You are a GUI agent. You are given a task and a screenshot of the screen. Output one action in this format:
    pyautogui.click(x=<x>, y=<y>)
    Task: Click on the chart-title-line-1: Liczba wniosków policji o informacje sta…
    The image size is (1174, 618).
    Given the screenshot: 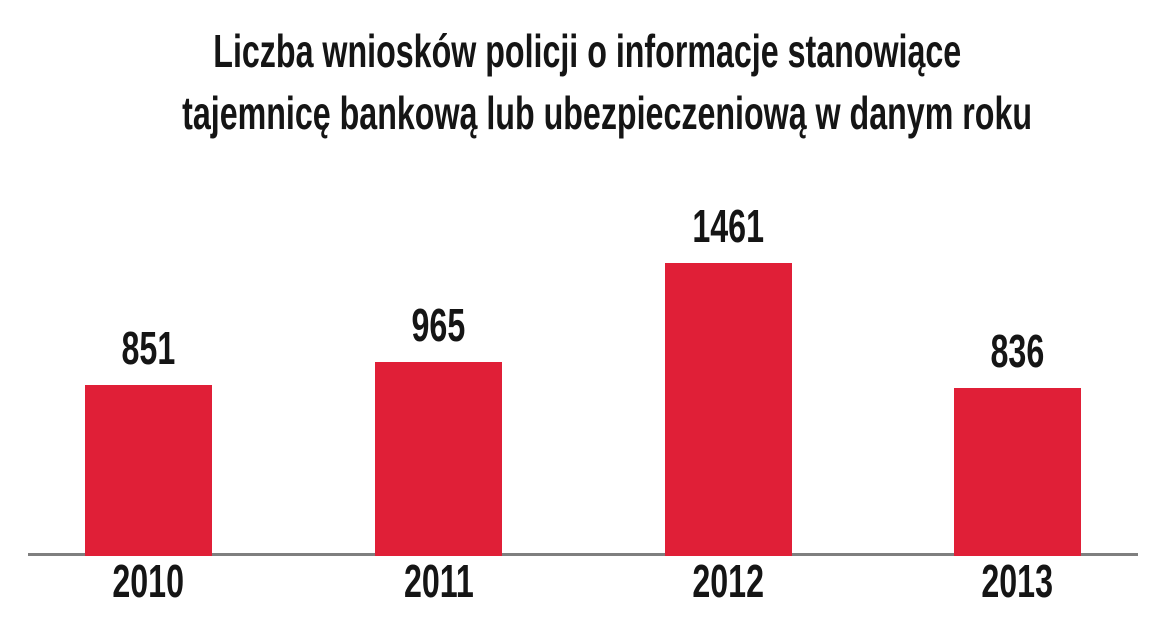 What is the action you would take?
    pyautogui.click(x=587, y=51)
    